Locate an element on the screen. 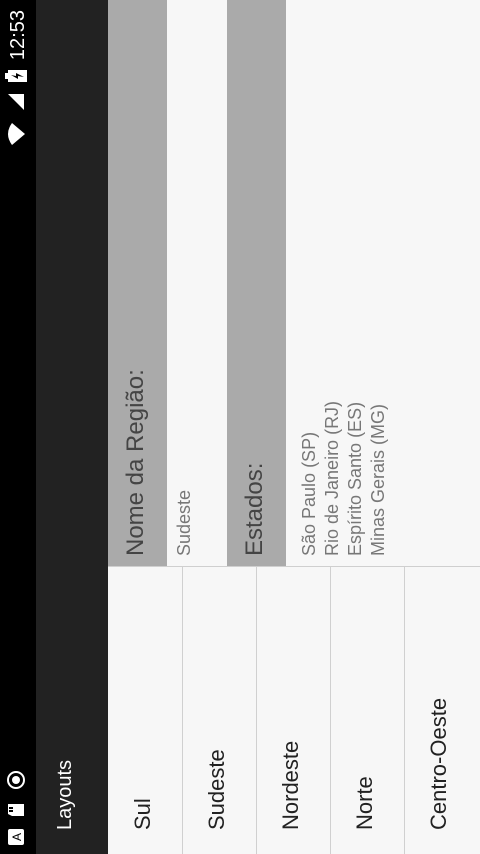 The width and height of the screenshot is (480, 854). svg-text: A is located at coordinates (17, 837).